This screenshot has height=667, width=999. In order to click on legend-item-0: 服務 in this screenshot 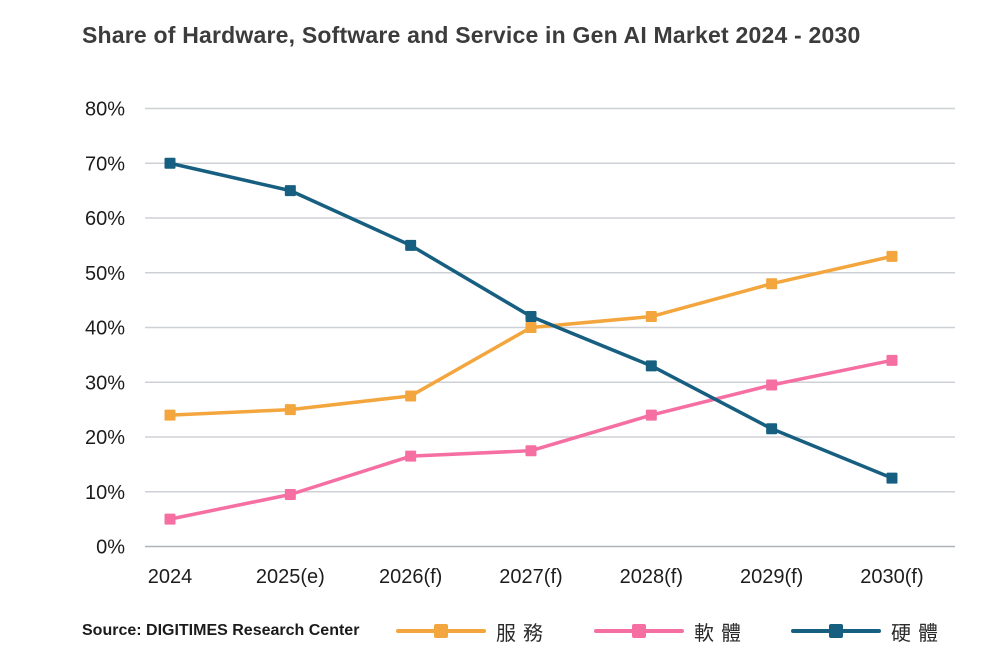, I will do `click(473, 631)`.